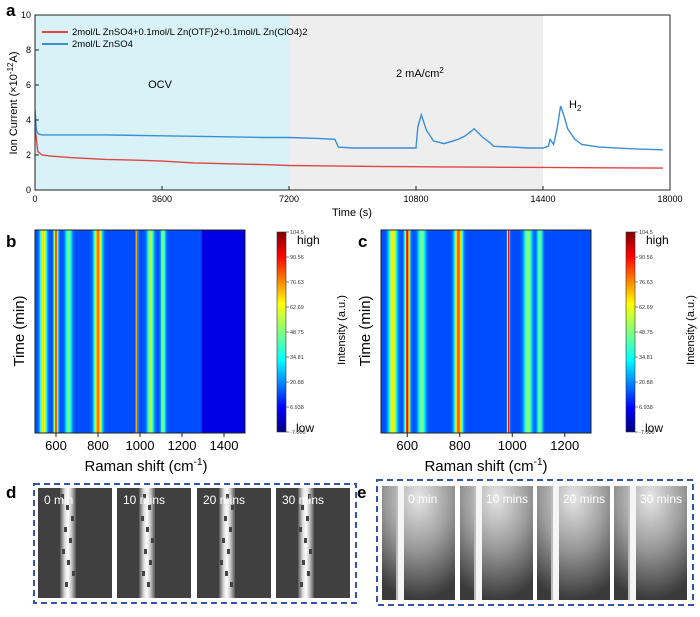  Describe the element at coordinates (144, 500) in the screenshot. I see `snapshot-d-time: 10 mins` at that location.